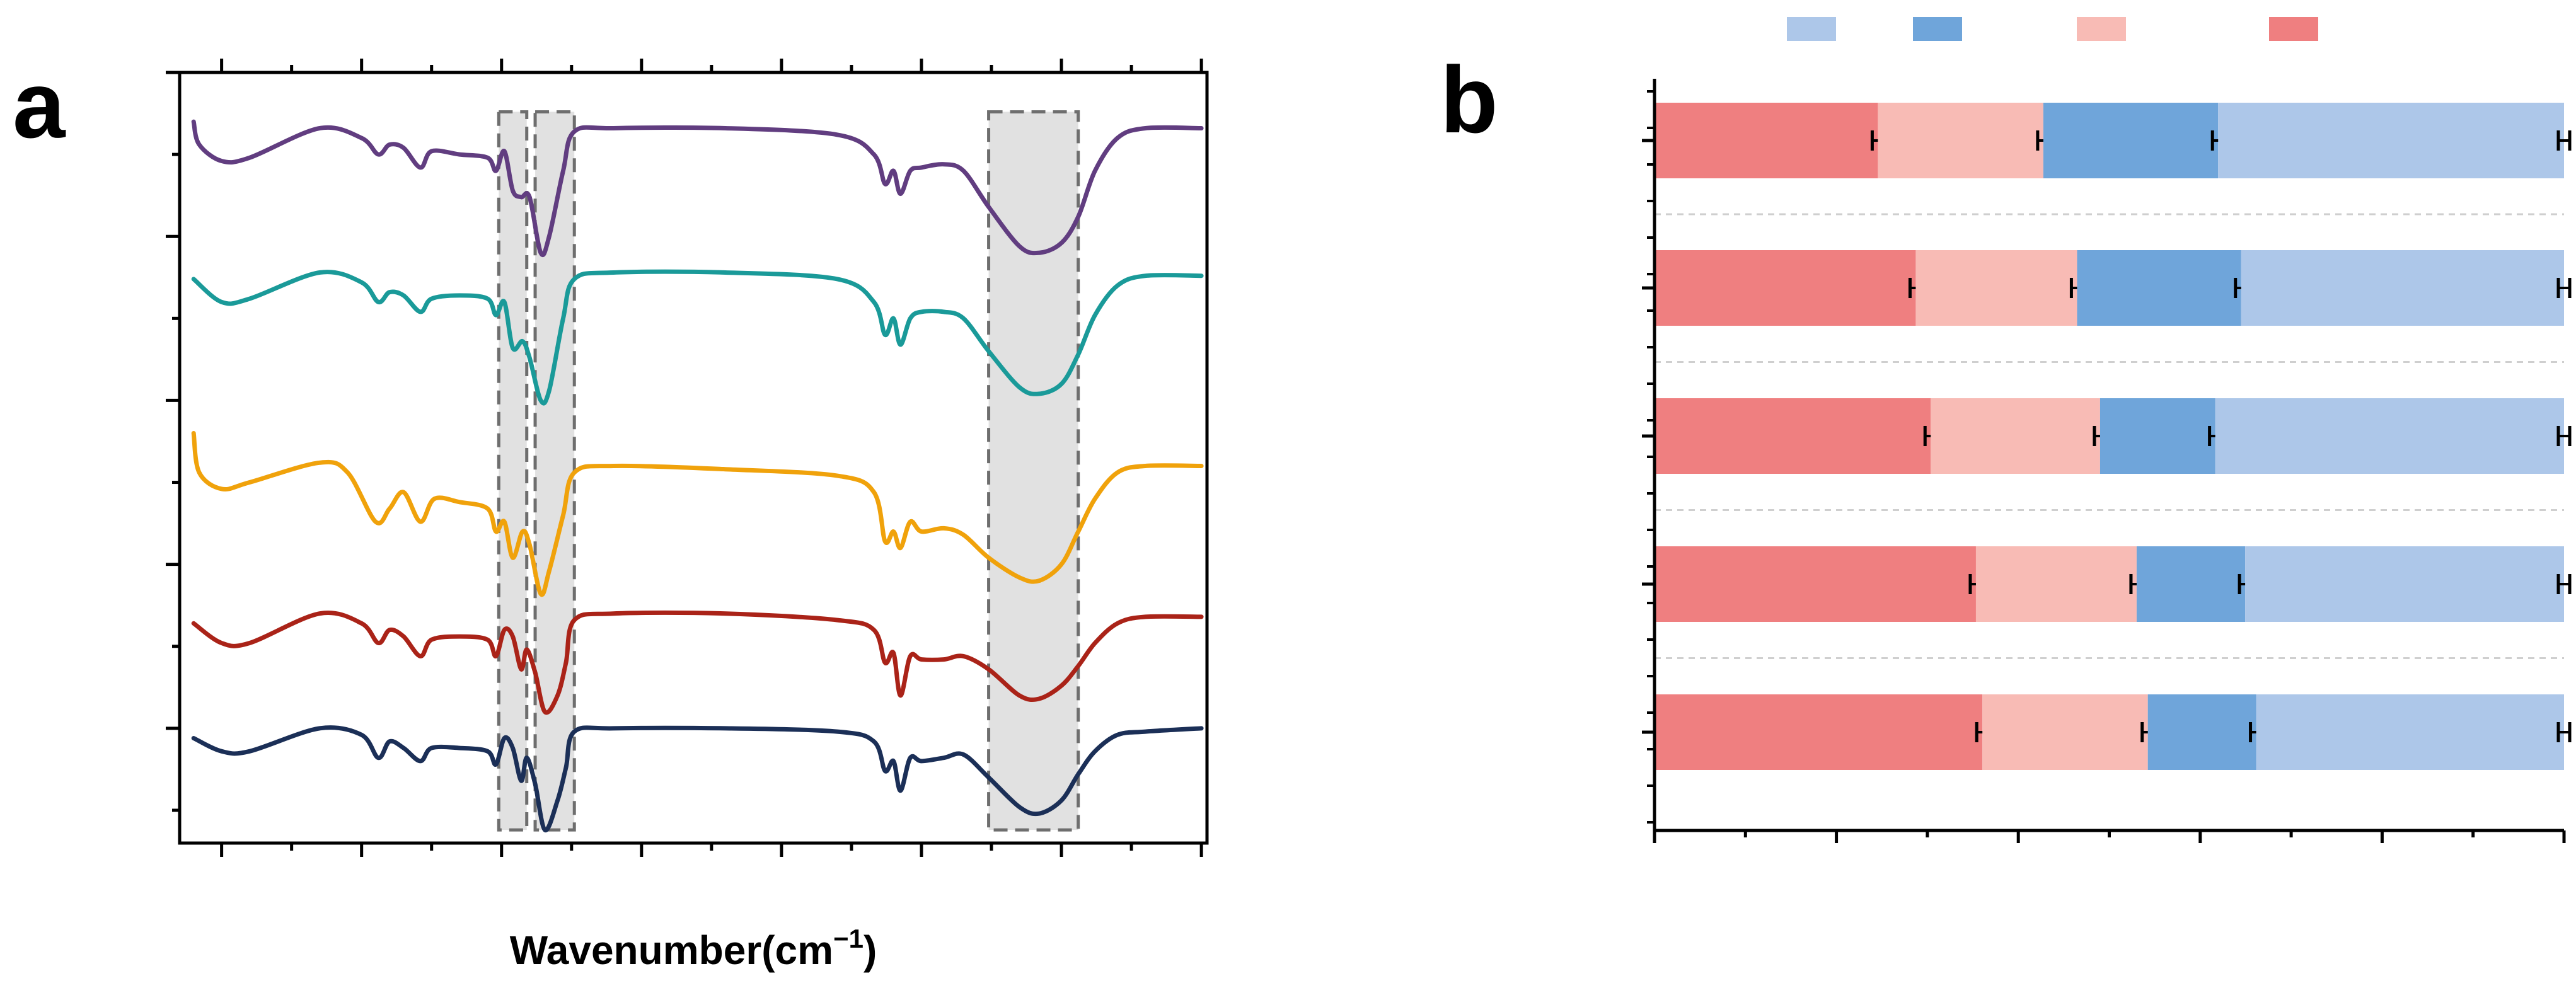  Describe the element at coordinates (848, 938) in the screenshot. I see `x-axis-title-superscript: −1` at that location.